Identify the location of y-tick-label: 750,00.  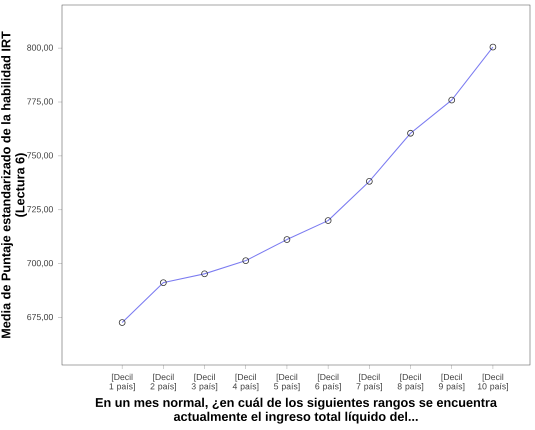
(40, 156).